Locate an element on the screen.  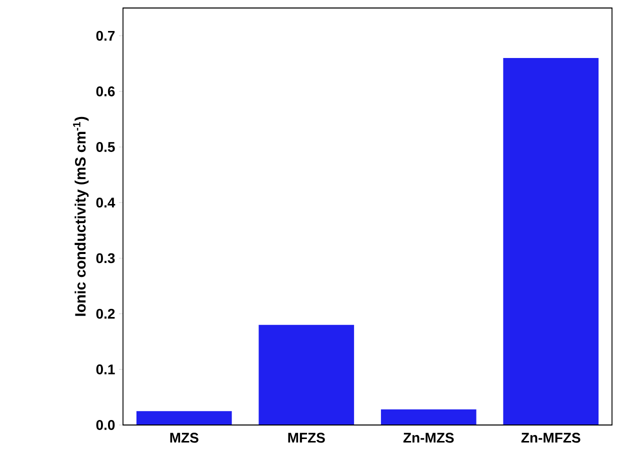
y-tick-label: 0.6 is located at coordinates (105, 91).